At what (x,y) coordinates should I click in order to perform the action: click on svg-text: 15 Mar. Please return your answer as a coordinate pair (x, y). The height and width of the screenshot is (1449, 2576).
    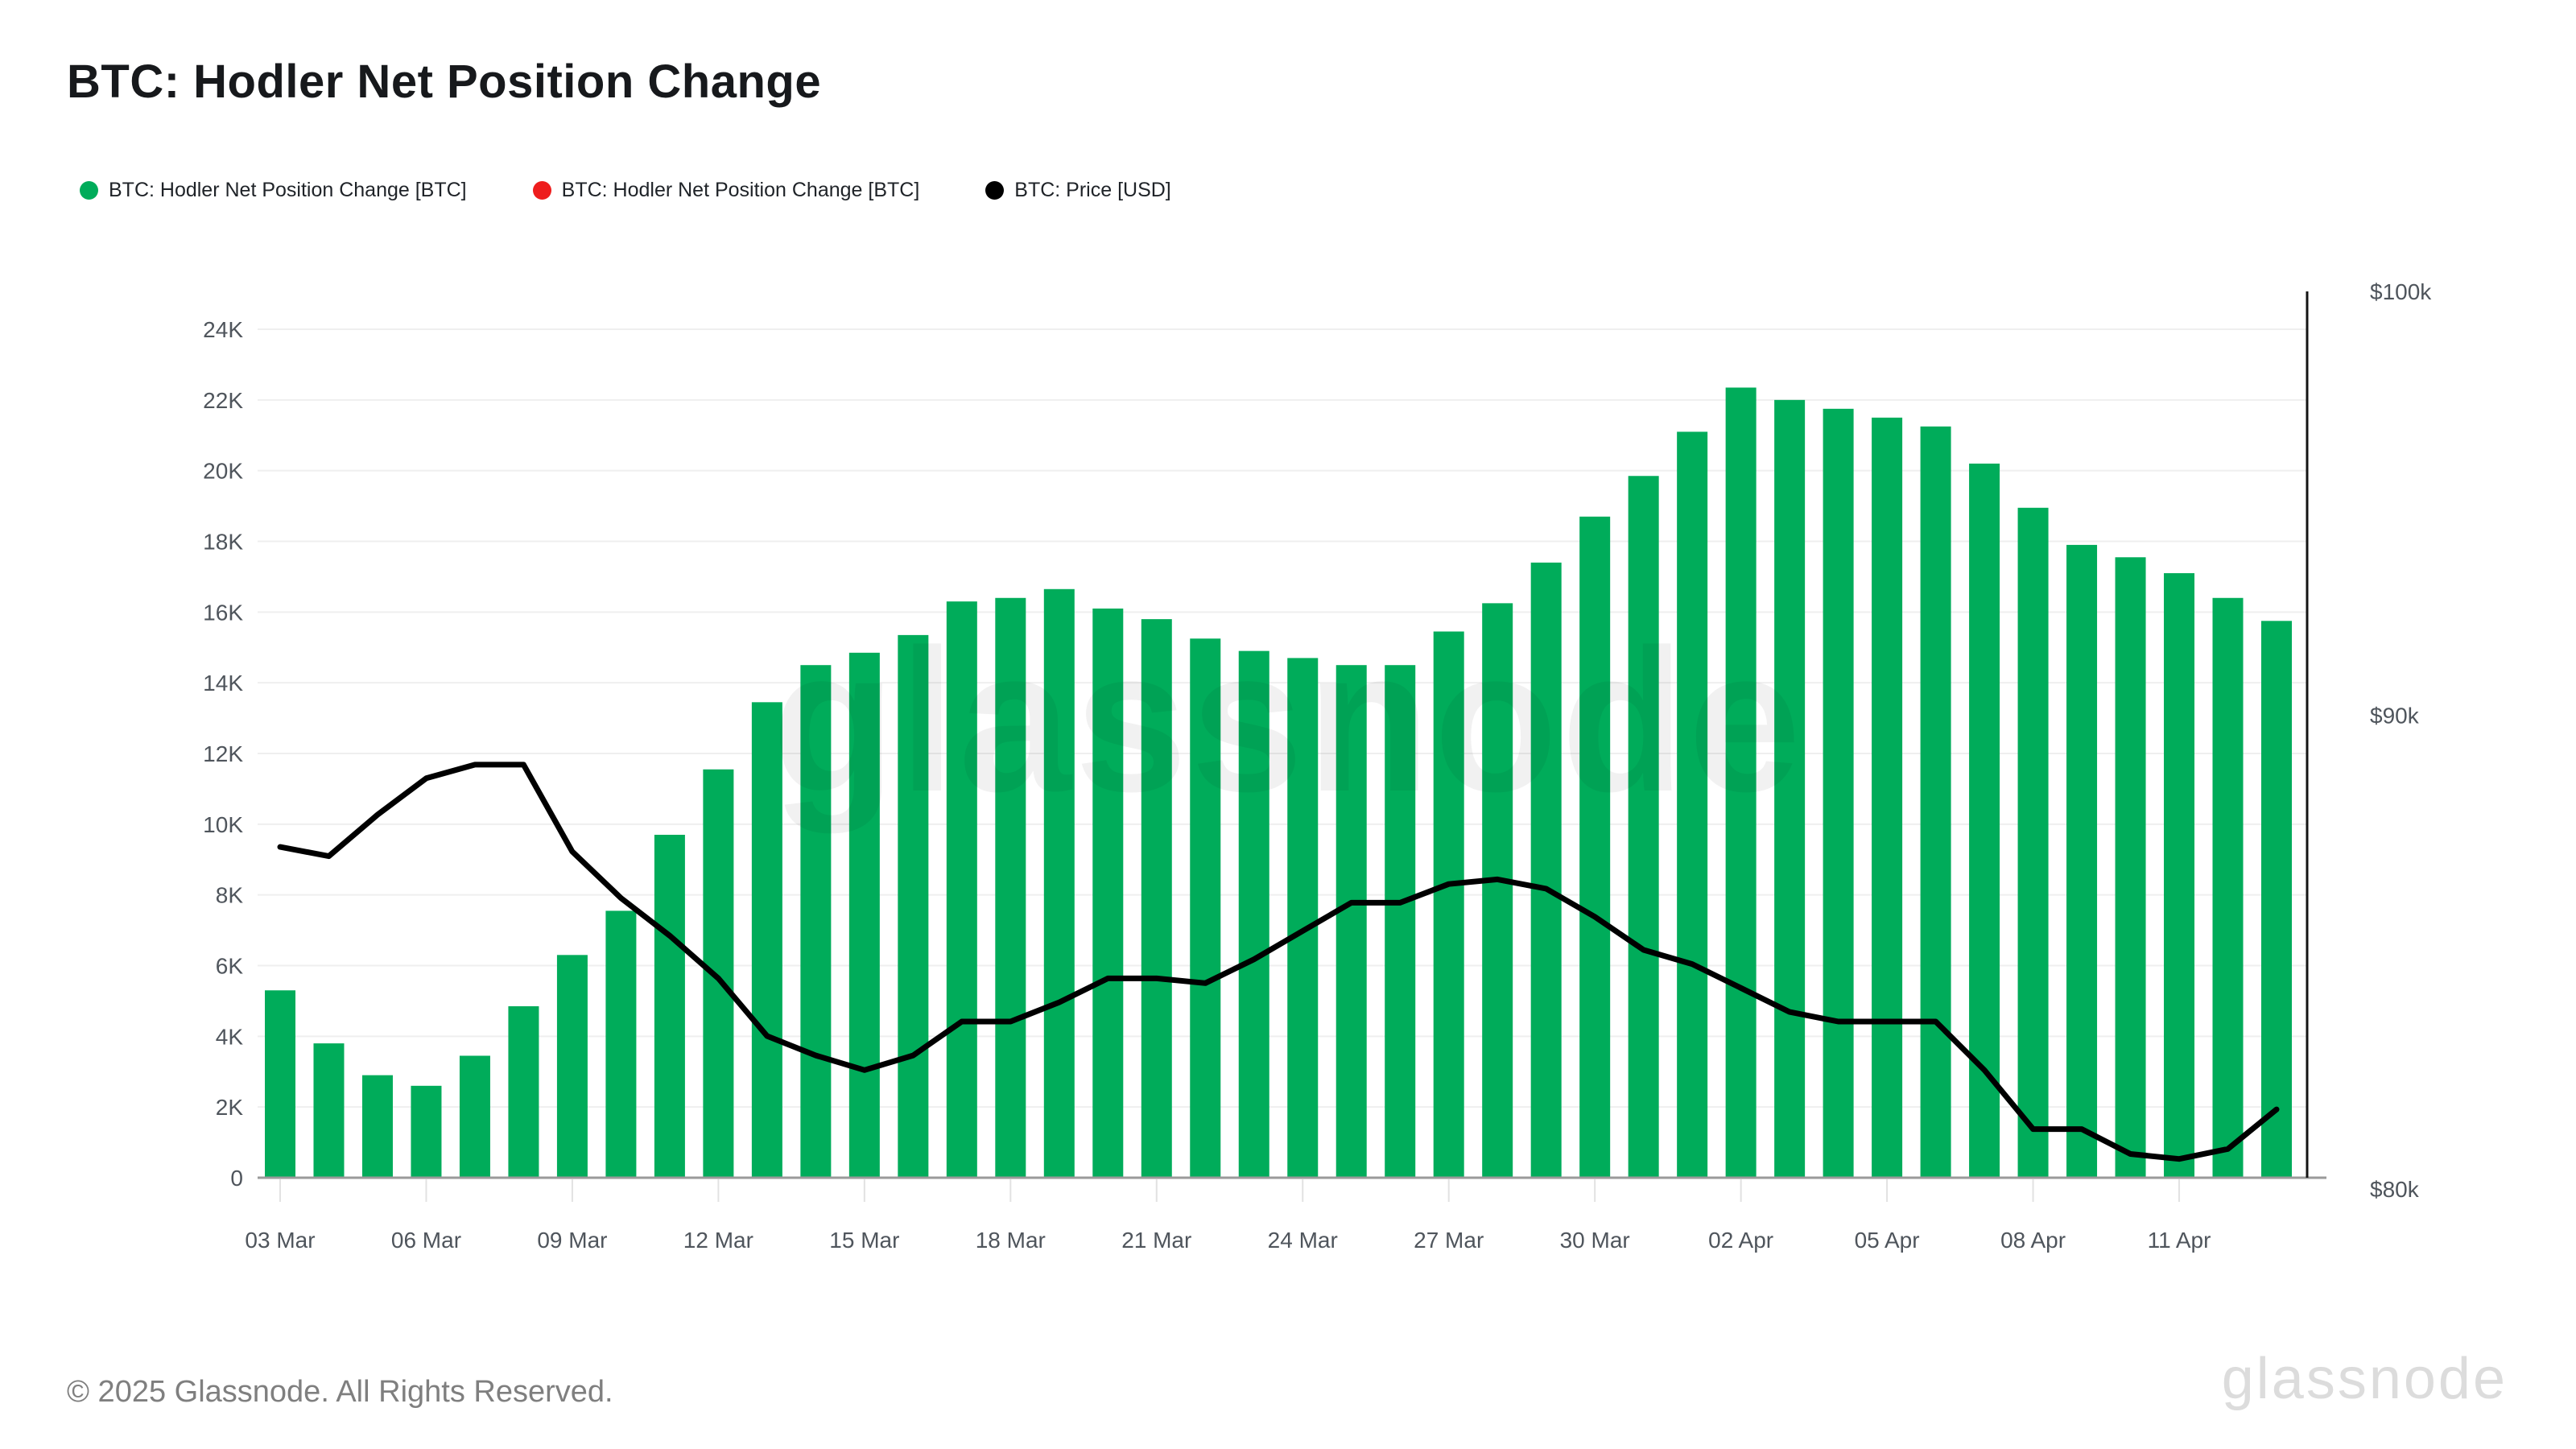
    Looking at the image, I should click on (864, 1240).